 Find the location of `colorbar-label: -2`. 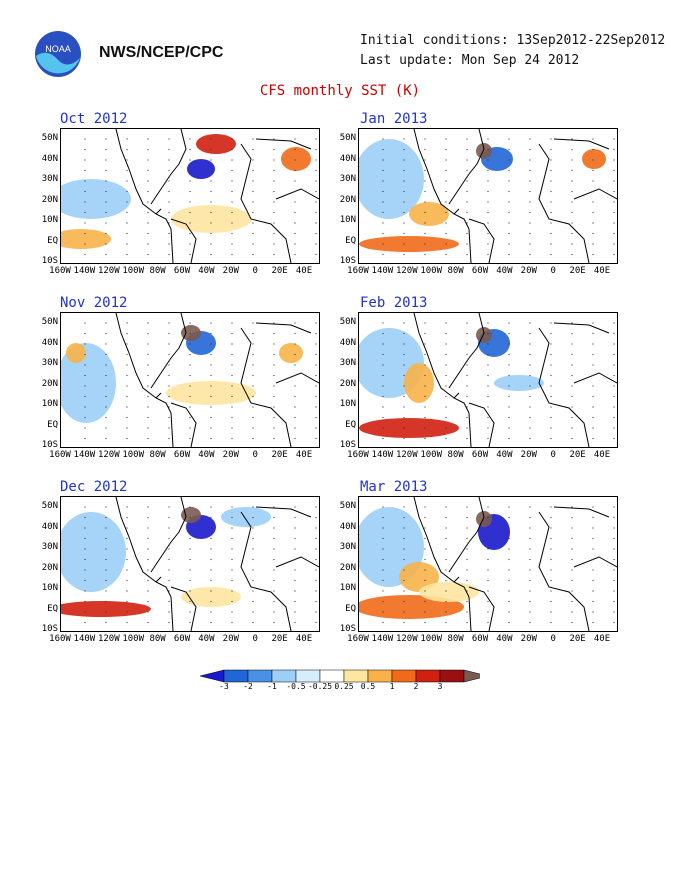

colorbar-label: -2 is located at coordinates (248, 686).